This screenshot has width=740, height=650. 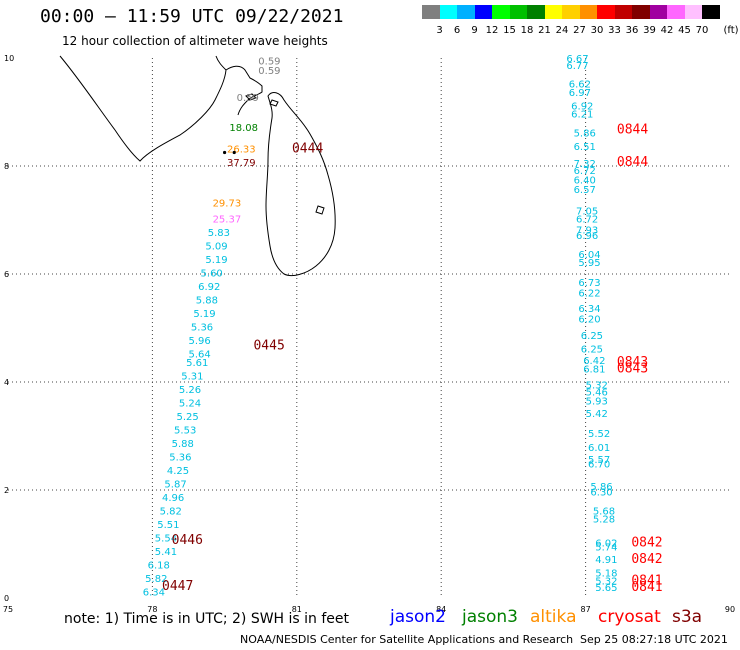 What do you see at coordinates (589, 283) in the screenshot?
I see `wave-height-value: 6.73` at bounding box center [589, 283].